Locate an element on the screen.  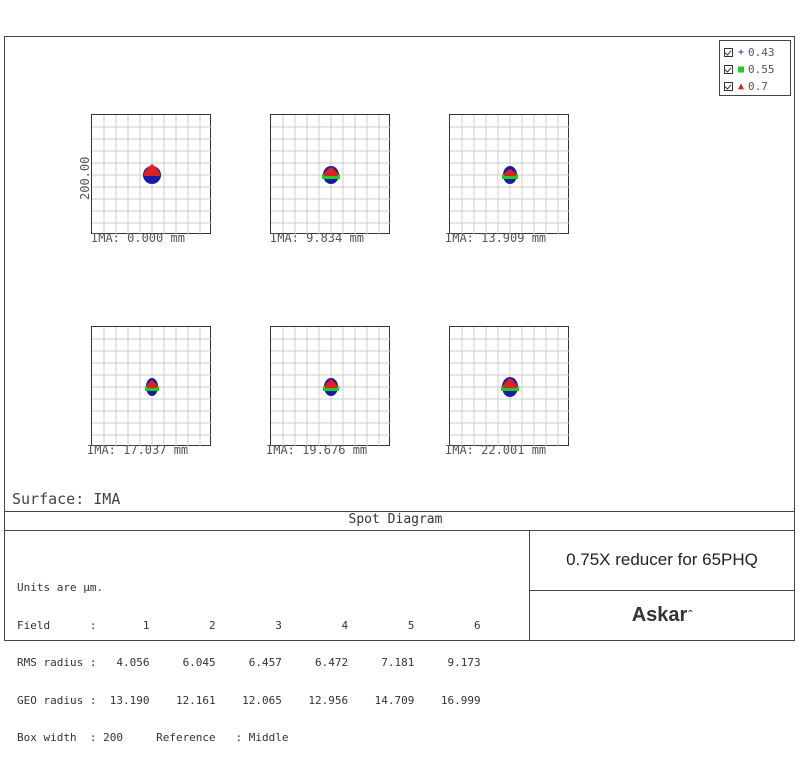
wavelength-label: 0.43 is located at coordinates (761, 52).